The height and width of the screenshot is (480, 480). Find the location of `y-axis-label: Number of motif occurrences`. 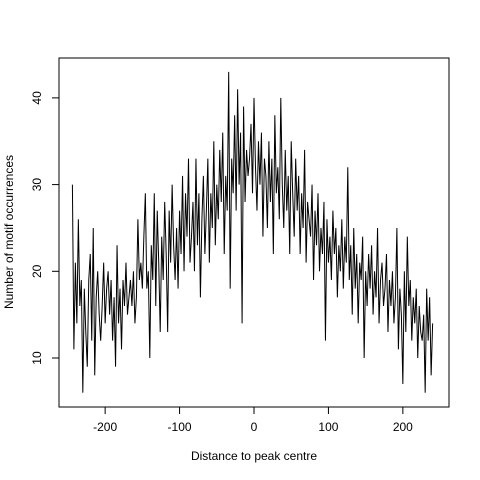

y-axis-label: Number of motif occurrences is located at coordinates (9, 232).